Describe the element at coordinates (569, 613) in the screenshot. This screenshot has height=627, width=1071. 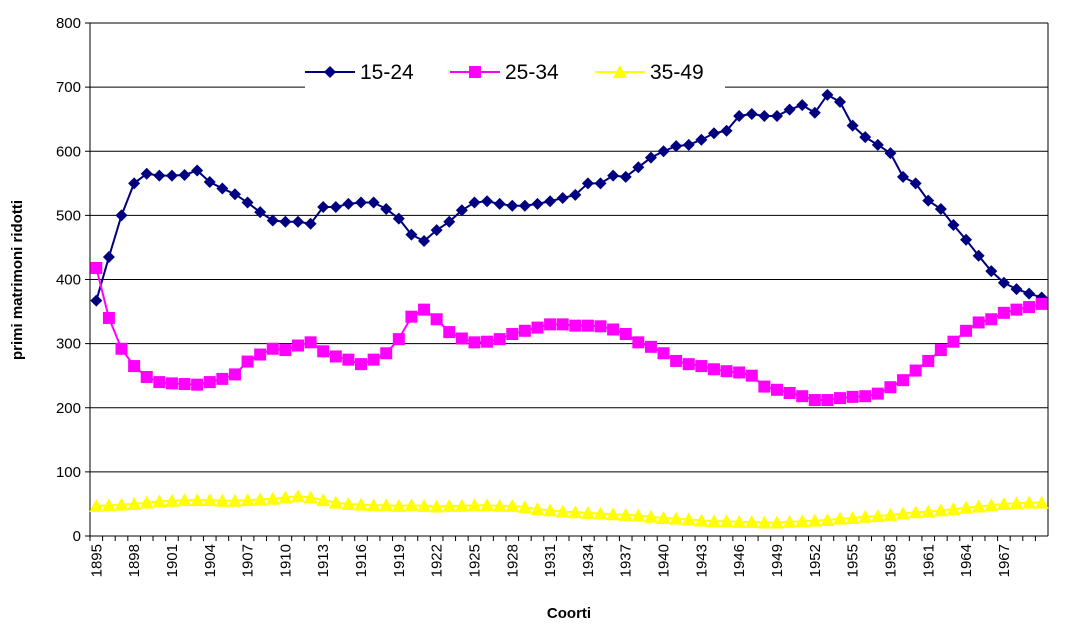
I see `x-axis-label: Coorti` at that location.